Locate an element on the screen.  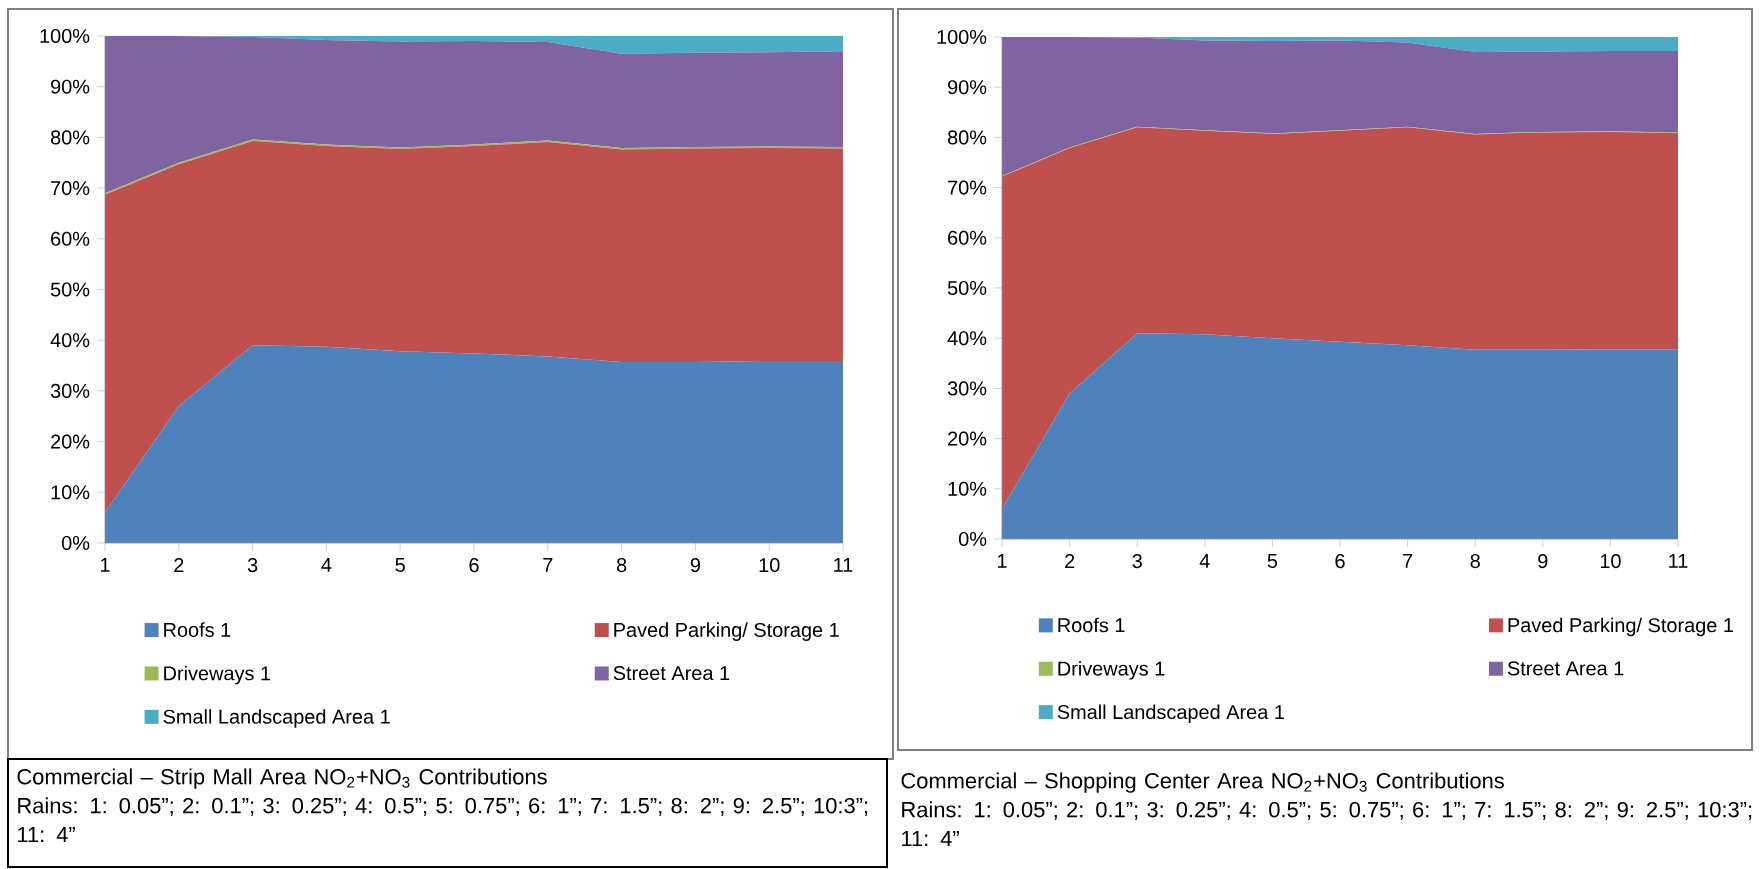
text: Commercial – Strip Mall Area NO$_{2}$+NO$_{3}$ Contributions is located at coordinates (282, 778).